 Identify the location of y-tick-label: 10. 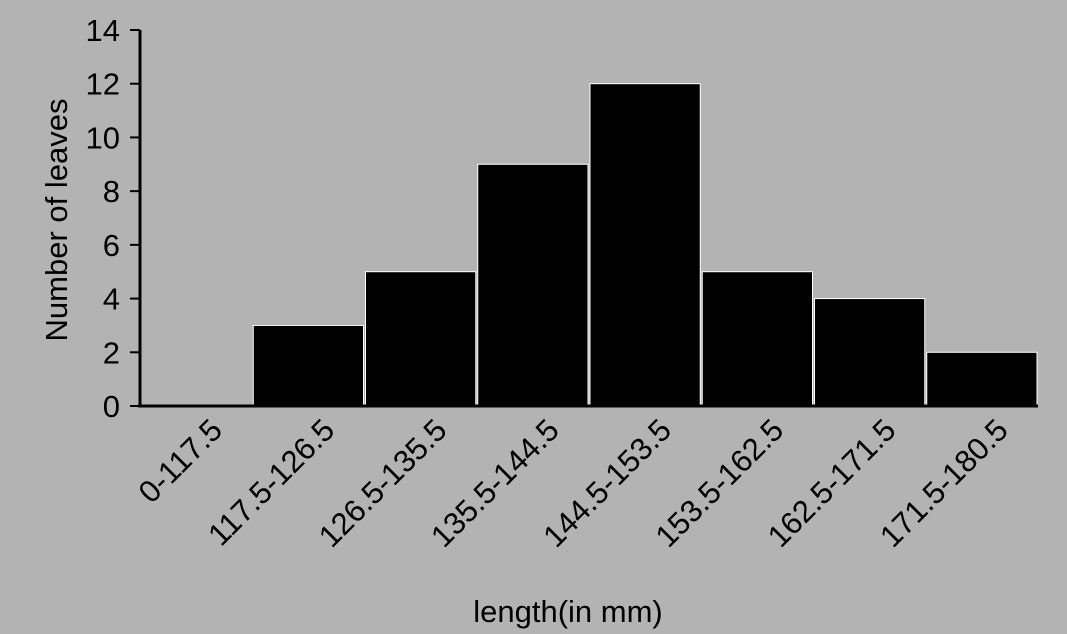
(103, 137).